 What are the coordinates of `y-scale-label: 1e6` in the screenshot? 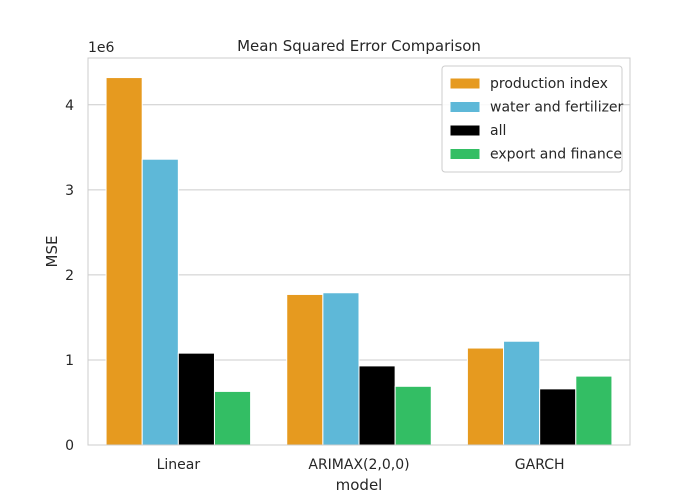 It's located at (101, 48).